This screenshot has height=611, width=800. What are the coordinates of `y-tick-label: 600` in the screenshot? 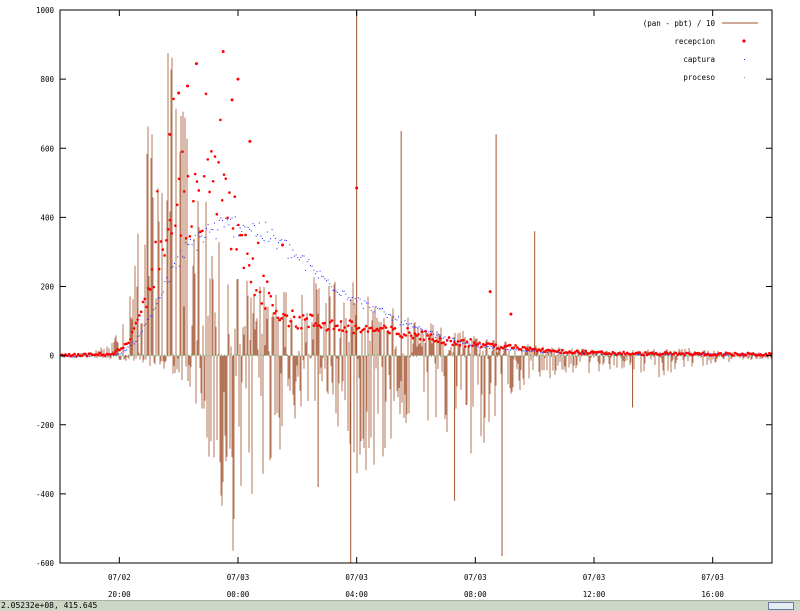 It's located at (47, 148).